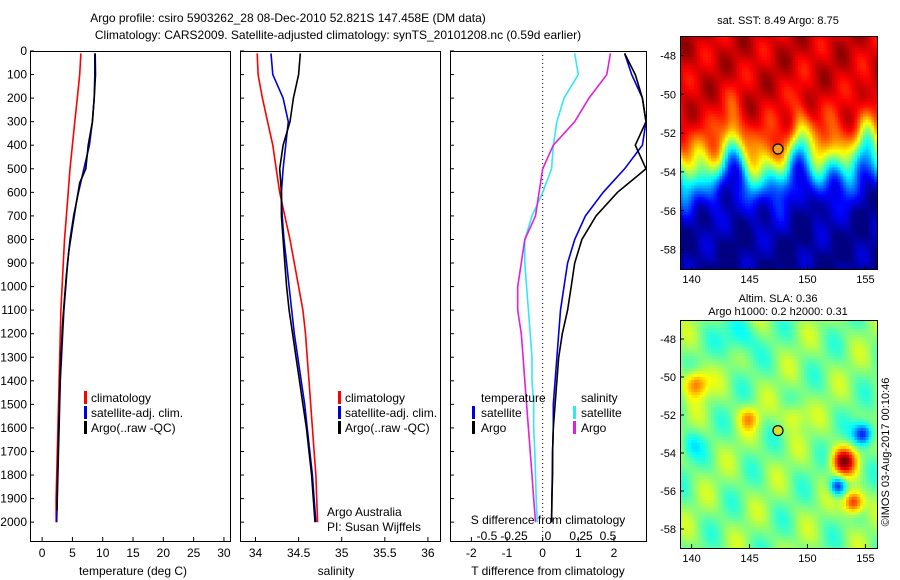 Image resolution: width=900 pixels, height=580 pixels. I want to click on y-tick-label: 400, so click(17, 145).